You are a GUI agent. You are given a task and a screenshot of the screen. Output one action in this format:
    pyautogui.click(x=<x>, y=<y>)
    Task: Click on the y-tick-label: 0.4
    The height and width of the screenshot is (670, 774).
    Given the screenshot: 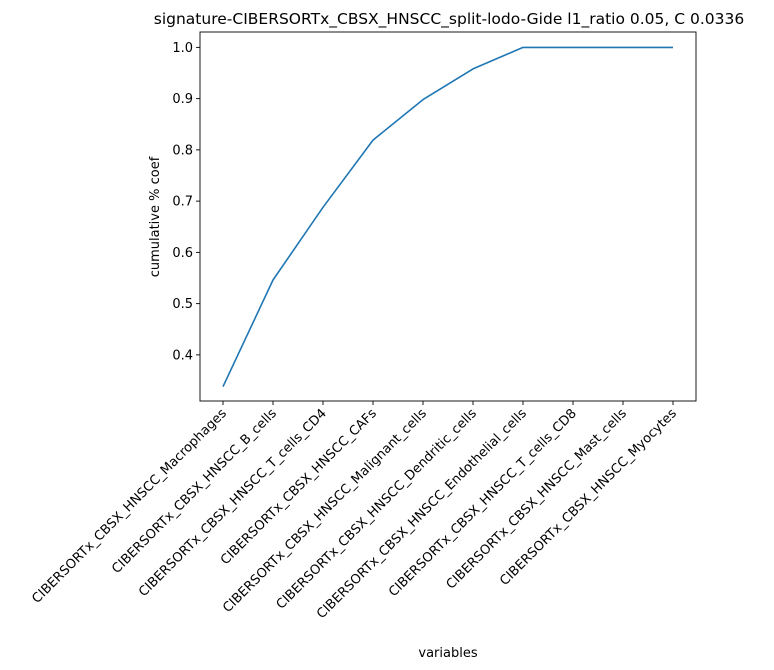 What is the action you would take?
    pyautogui.click(x=182, y=355)
    